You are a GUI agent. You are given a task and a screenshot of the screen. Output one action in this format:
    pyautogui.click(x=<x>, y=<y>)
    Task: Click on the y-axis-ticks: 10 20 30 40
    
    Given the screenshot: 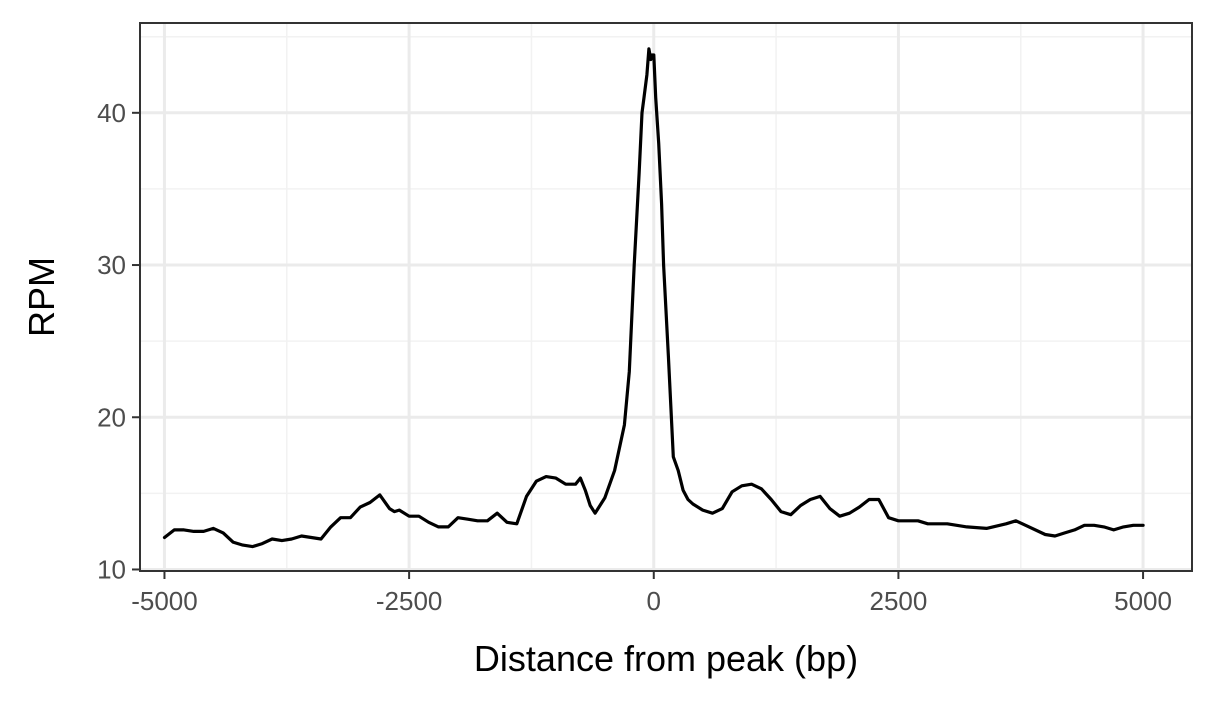 What is the action you would take?
    pyautogui.click(x=118, y=341)
    